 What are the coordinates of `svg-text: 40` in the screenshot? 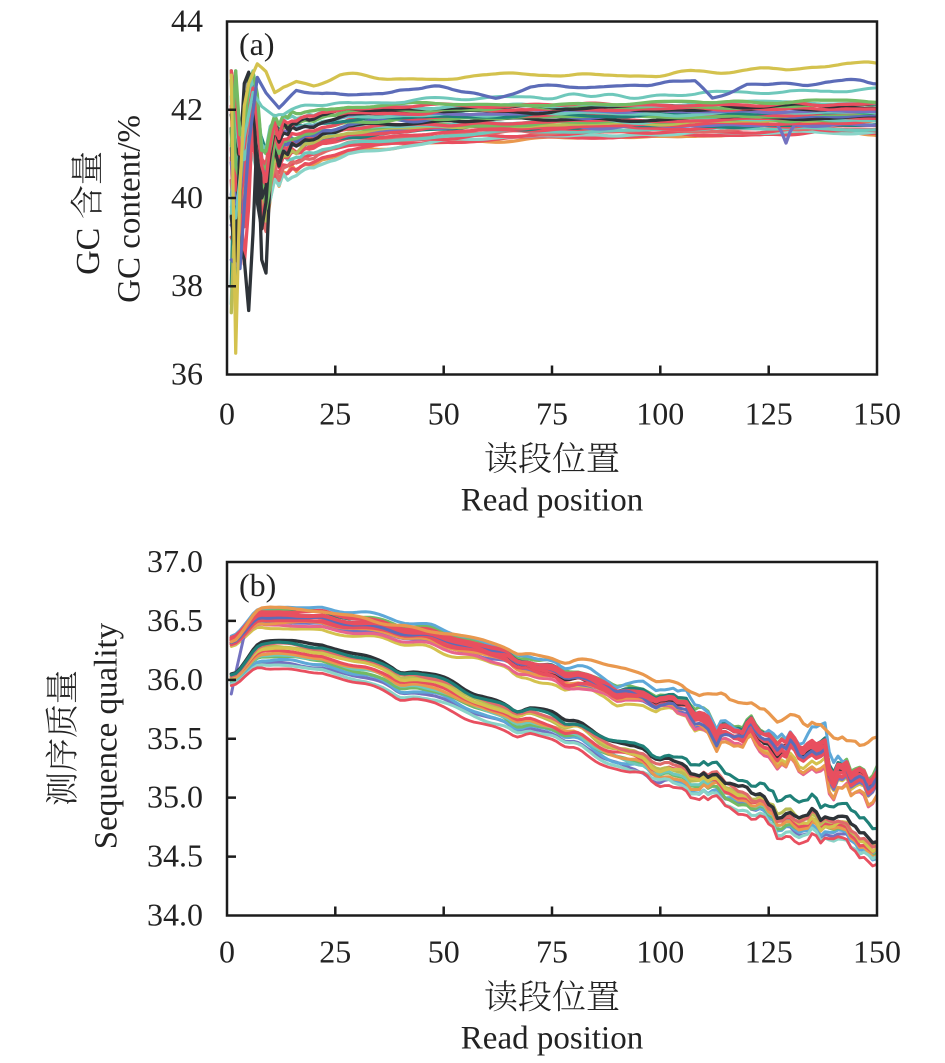 It's located at (187, 197).